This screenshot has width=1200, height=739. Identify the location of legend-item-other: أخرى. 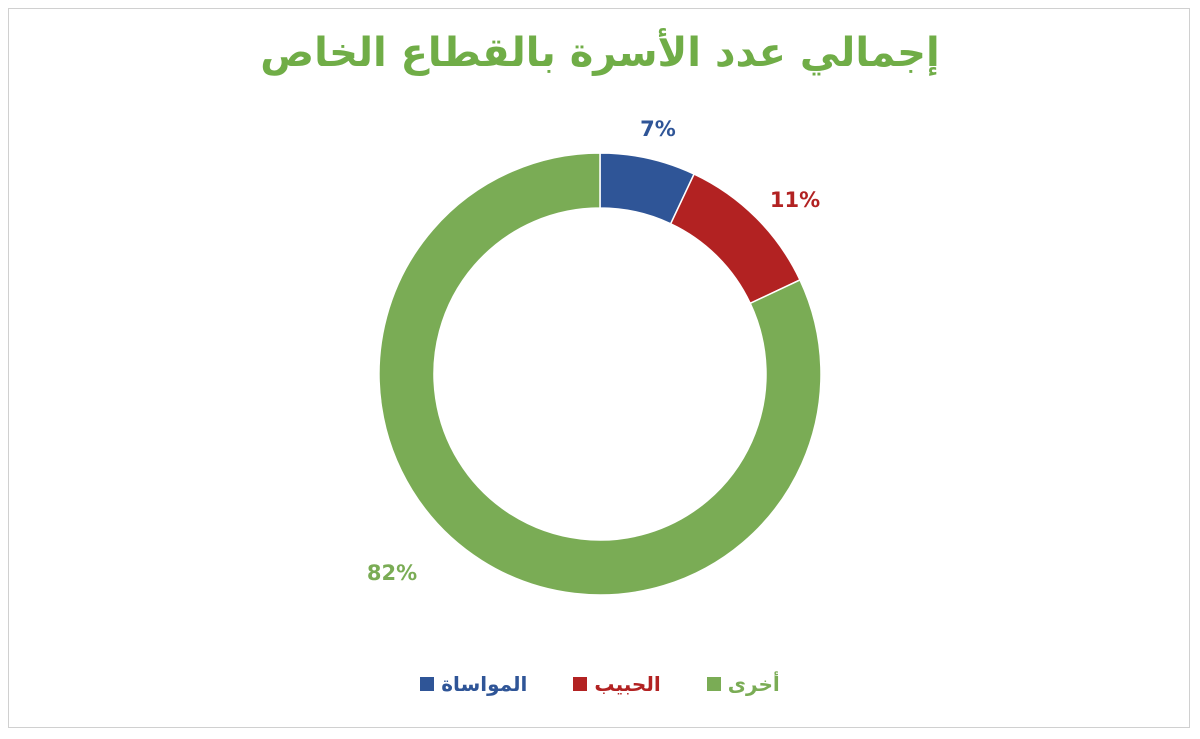
(743, 684).